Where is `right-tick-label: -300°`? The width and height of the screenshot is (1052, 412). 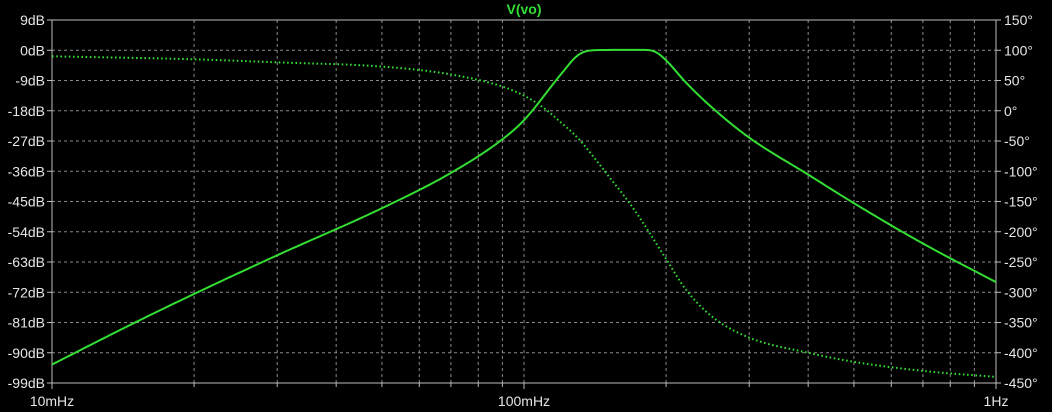
right-tick-label: -300° is located at coordinates (1021, 292).